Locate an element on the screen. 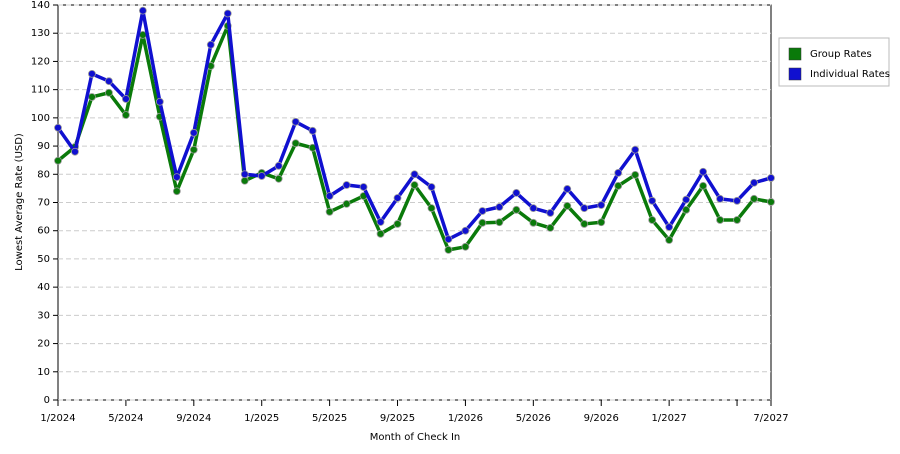  x-tick-label: 9/2024 is located at coordinates (193, 418).